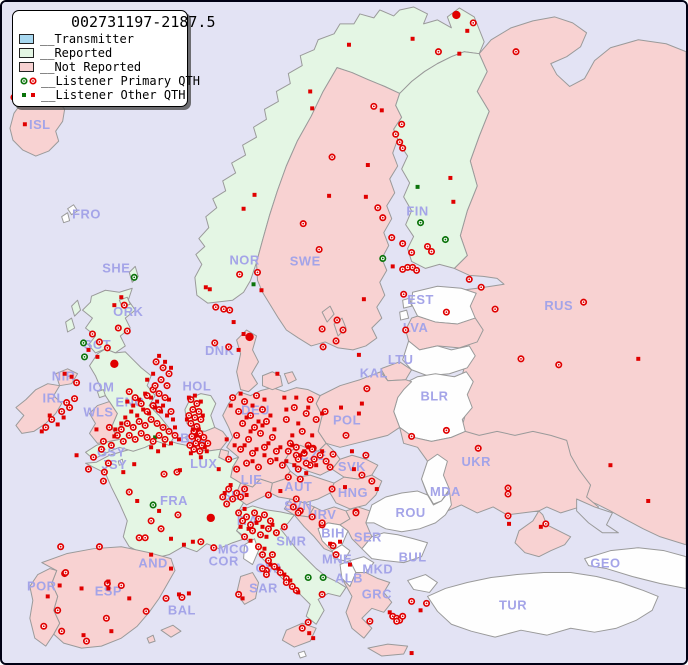 The height and width of the screenshot is (665, 688). I want to click on country-label-pol: POL, so click(347, 419).